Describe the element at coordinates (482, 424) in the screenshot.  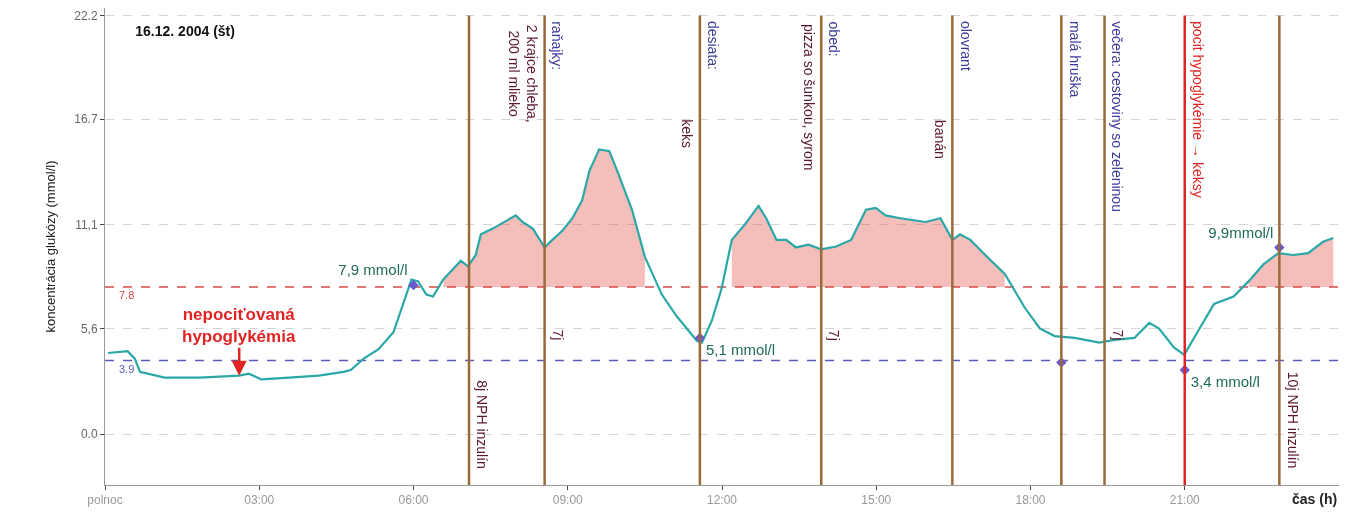
I see `annotation: 8j NPH inzulín` at that location.